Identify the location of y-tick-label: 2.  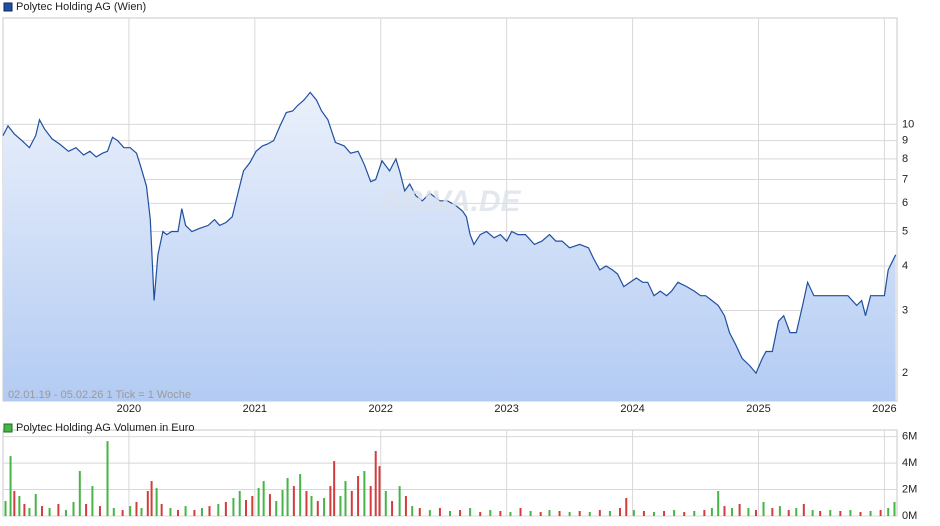
(905, 373).